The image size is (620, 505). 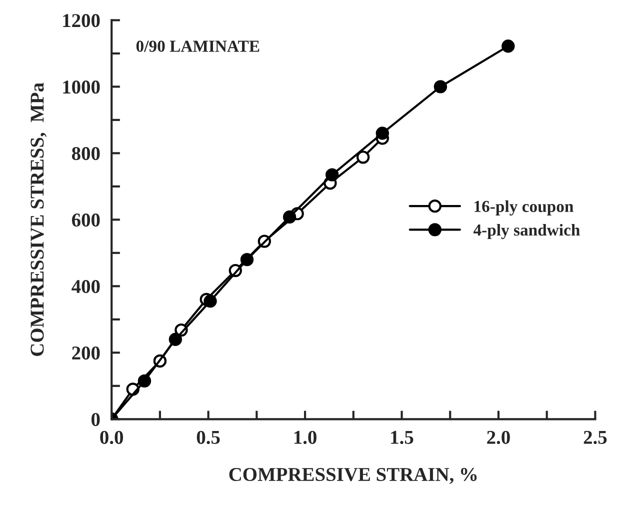 What do you see at coordinates (305, 437) in the screenshot?
I see `x-tick-label: 1.0` at bounding box center [305, 437].